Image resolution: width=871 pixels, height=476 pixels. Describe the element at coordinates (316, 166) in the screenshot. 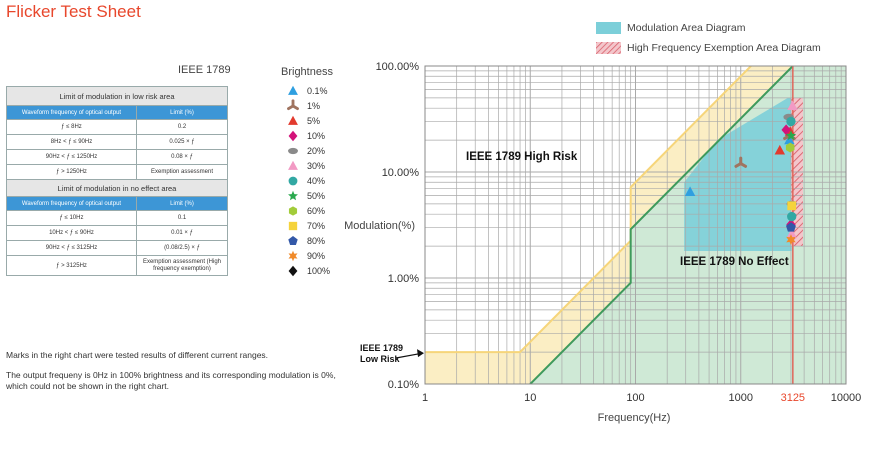

I see `legend-label: 30%` at that location.